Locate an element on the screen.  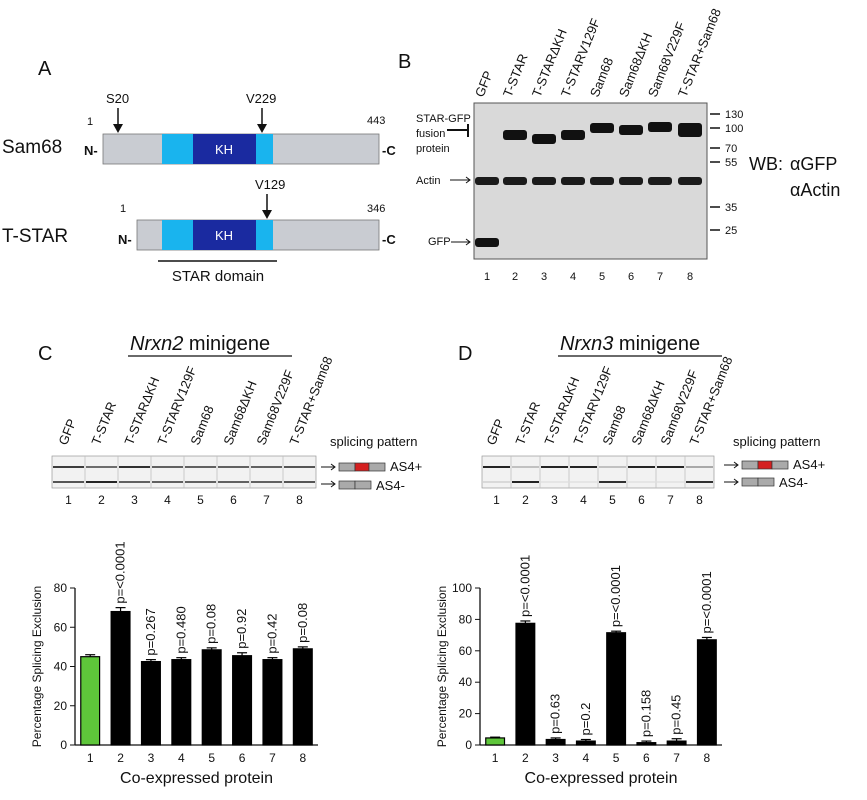
gel-lane-number: 6 is located at coordinates (233, 500).